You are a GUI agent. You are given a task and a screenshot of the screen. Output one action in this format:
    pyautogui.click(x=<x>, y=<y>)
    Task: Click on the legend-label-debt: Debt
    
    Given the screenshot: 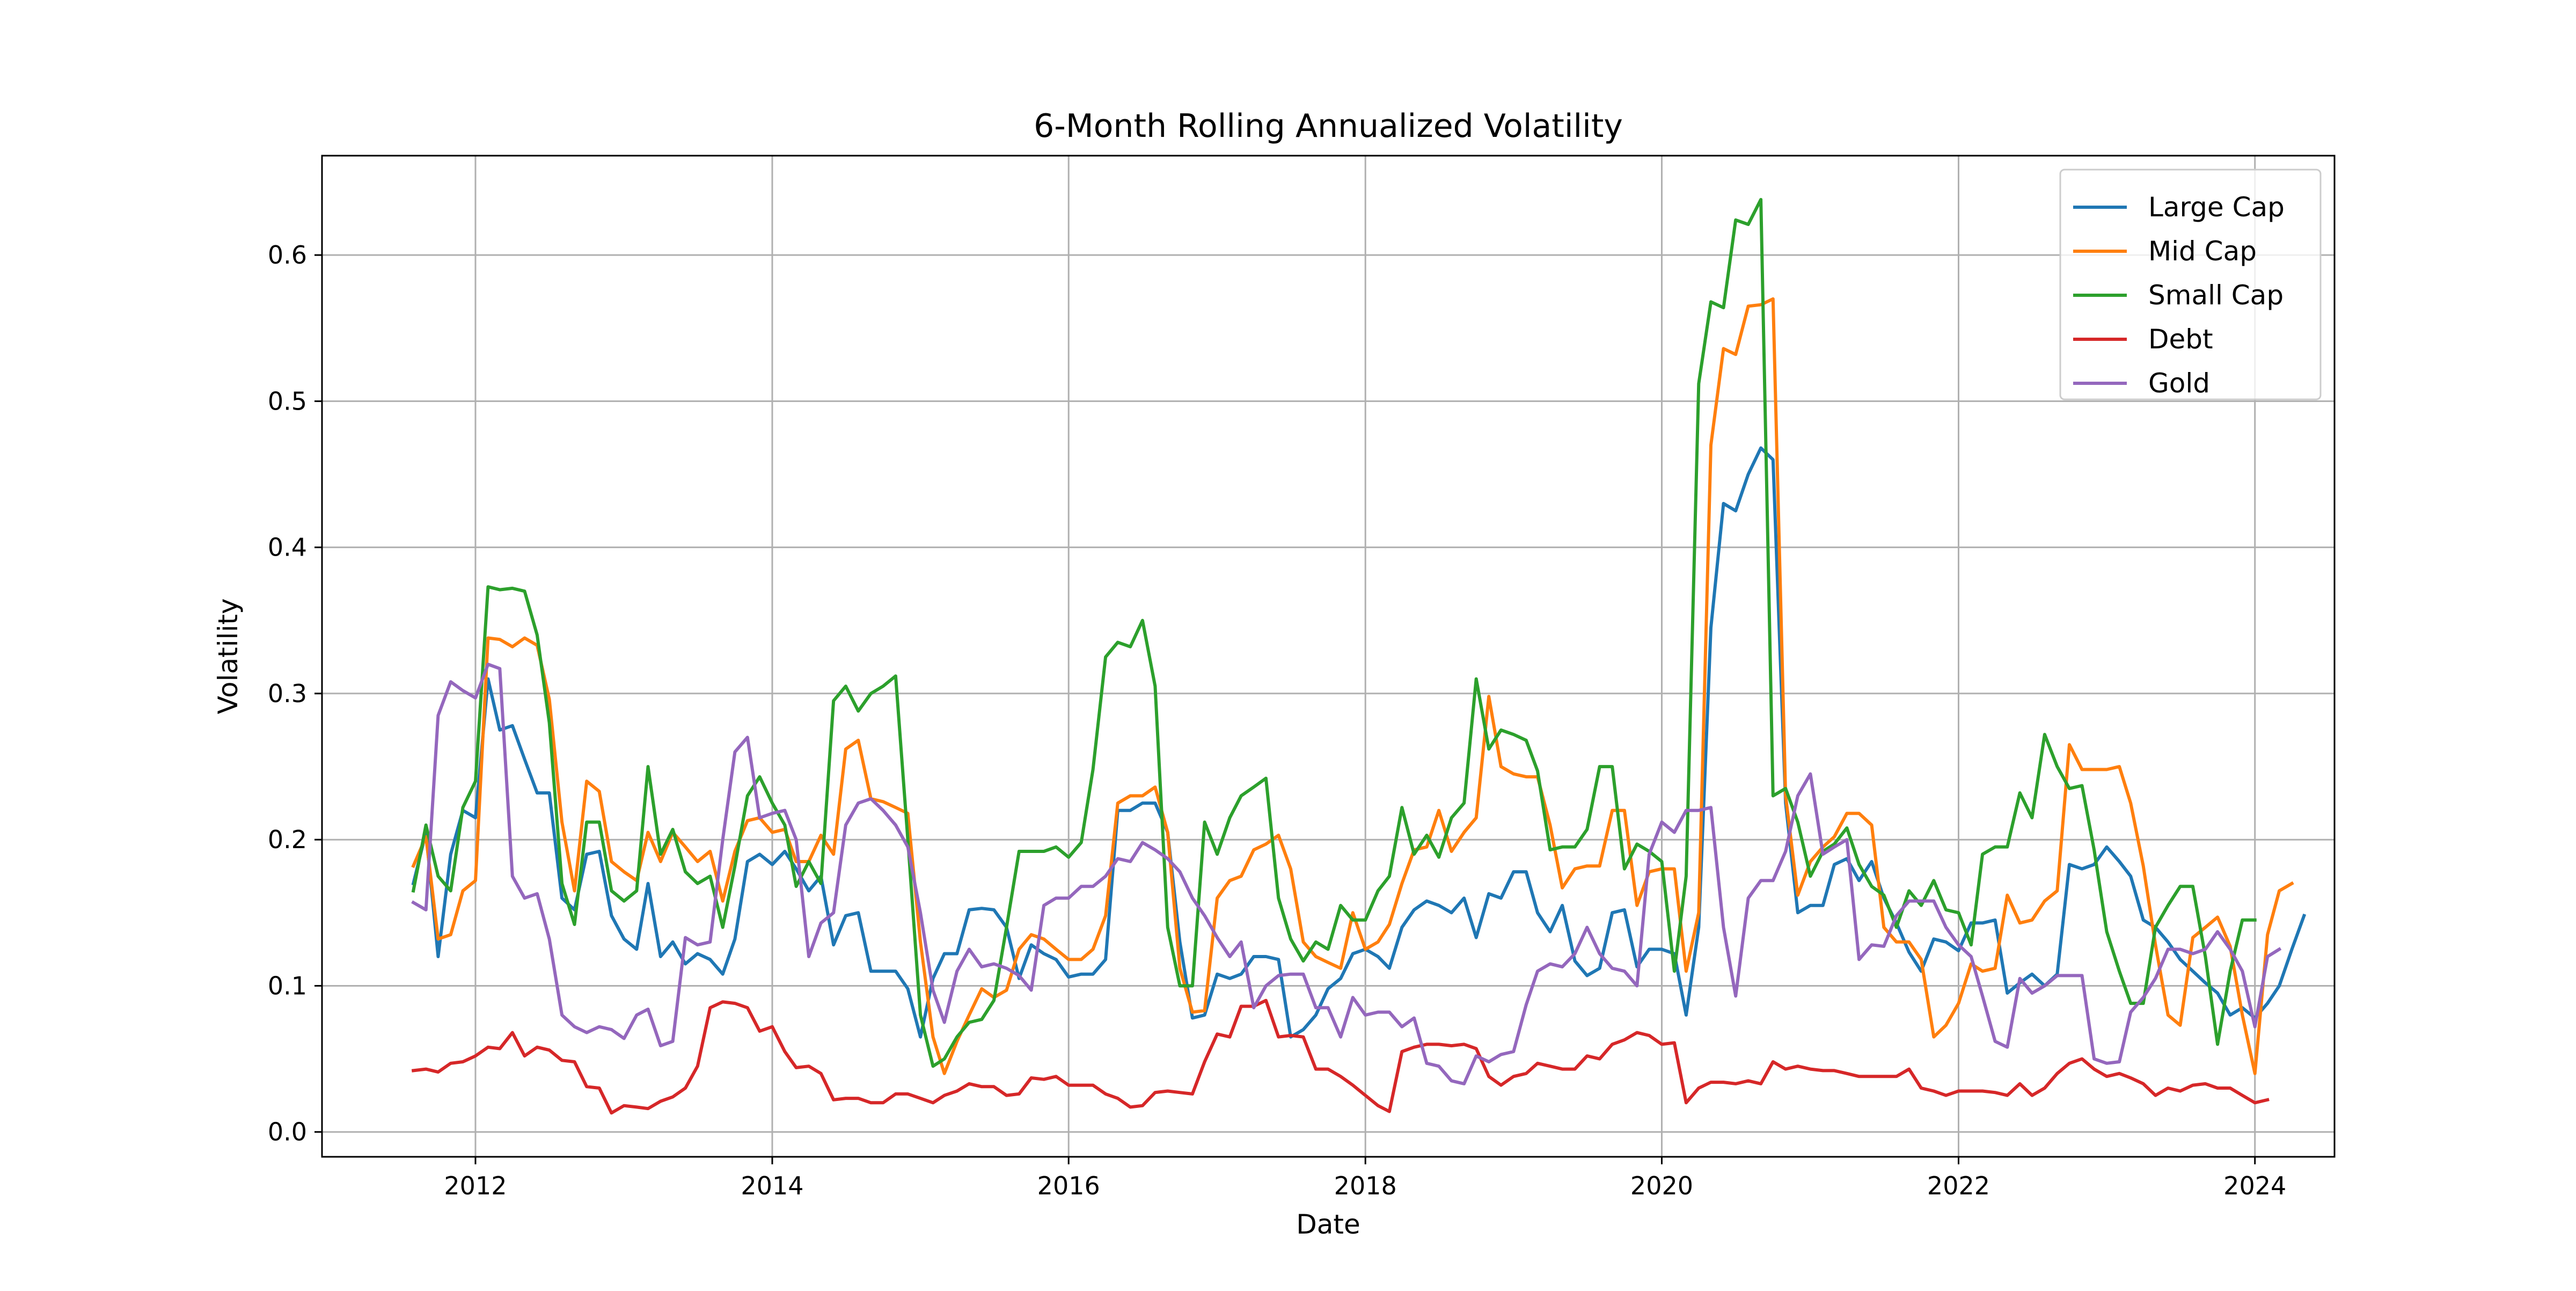 What is the action you would take?
    pyautogui.click(x=2180, y=339)
    